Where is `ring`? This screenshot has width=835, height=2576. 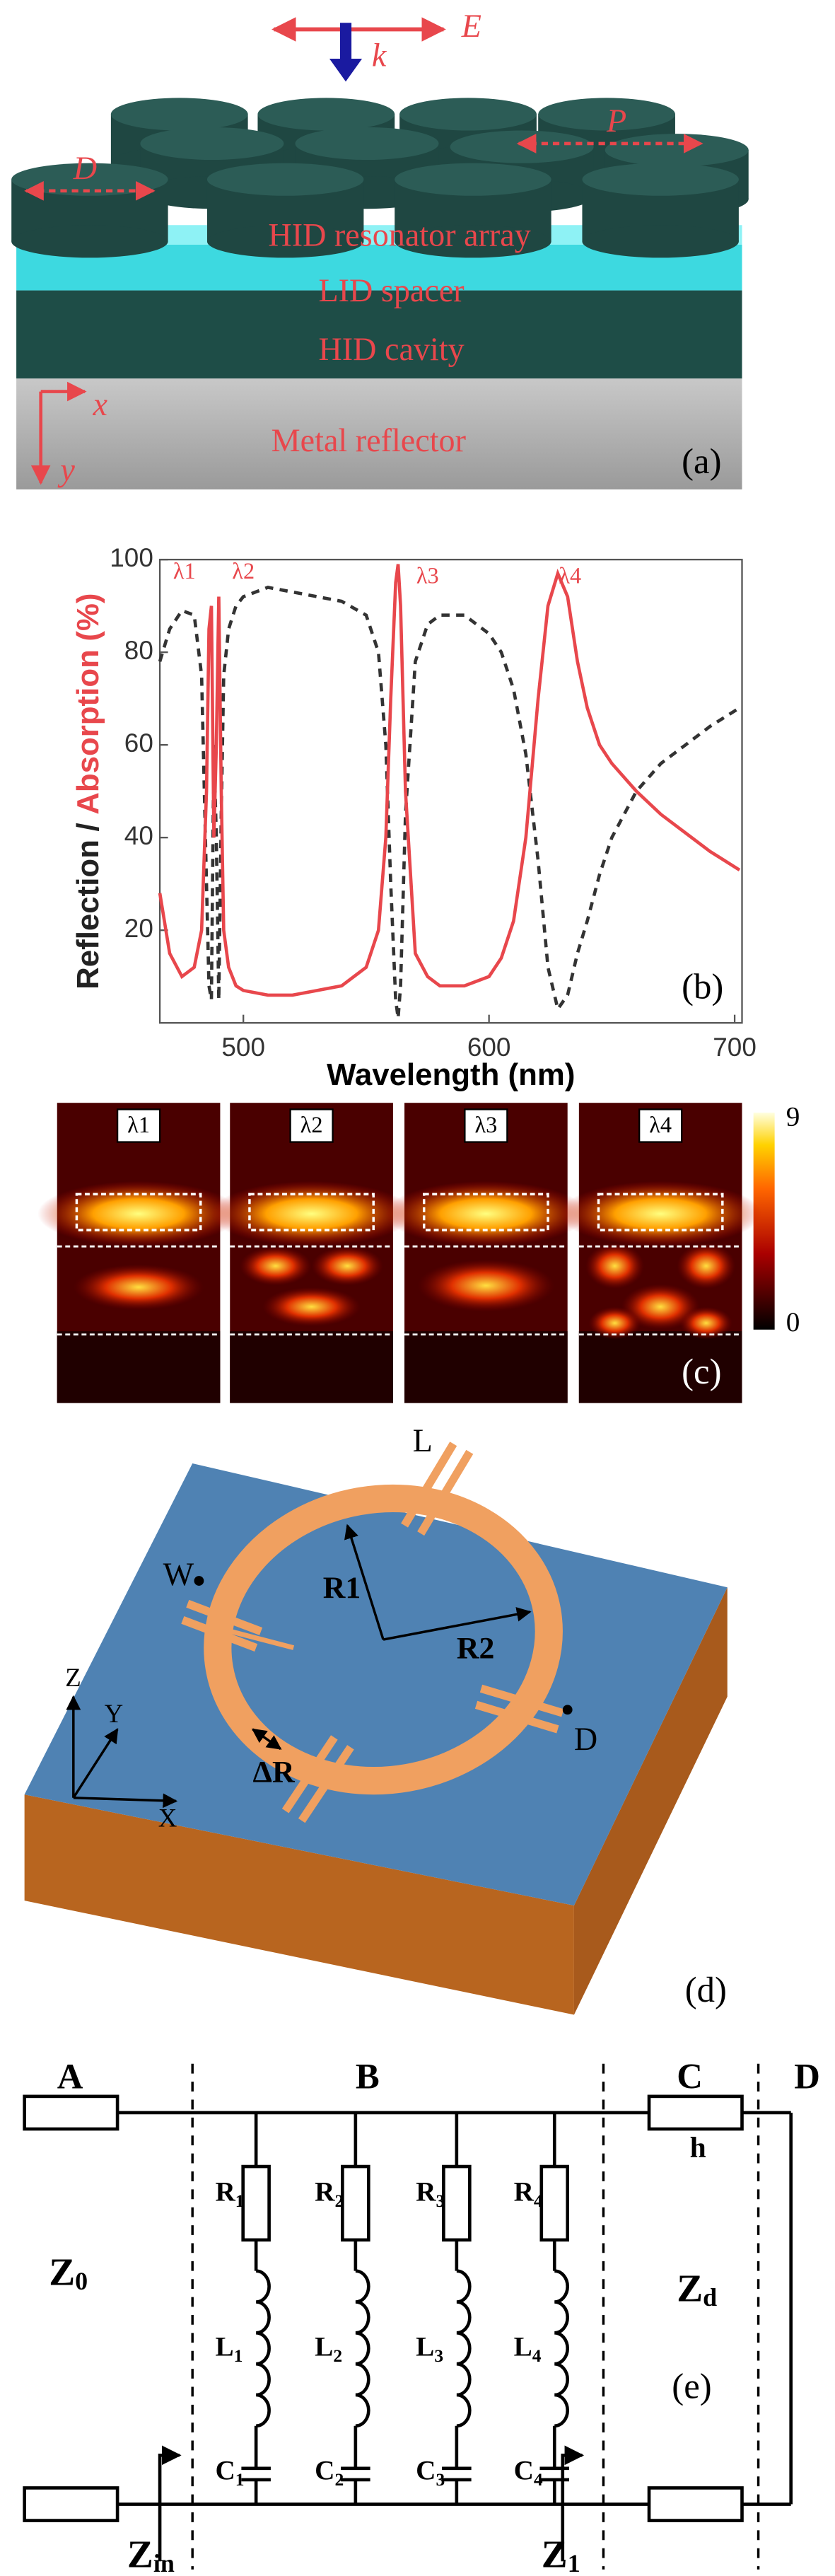
ring is located at coordinates (383, 1639).